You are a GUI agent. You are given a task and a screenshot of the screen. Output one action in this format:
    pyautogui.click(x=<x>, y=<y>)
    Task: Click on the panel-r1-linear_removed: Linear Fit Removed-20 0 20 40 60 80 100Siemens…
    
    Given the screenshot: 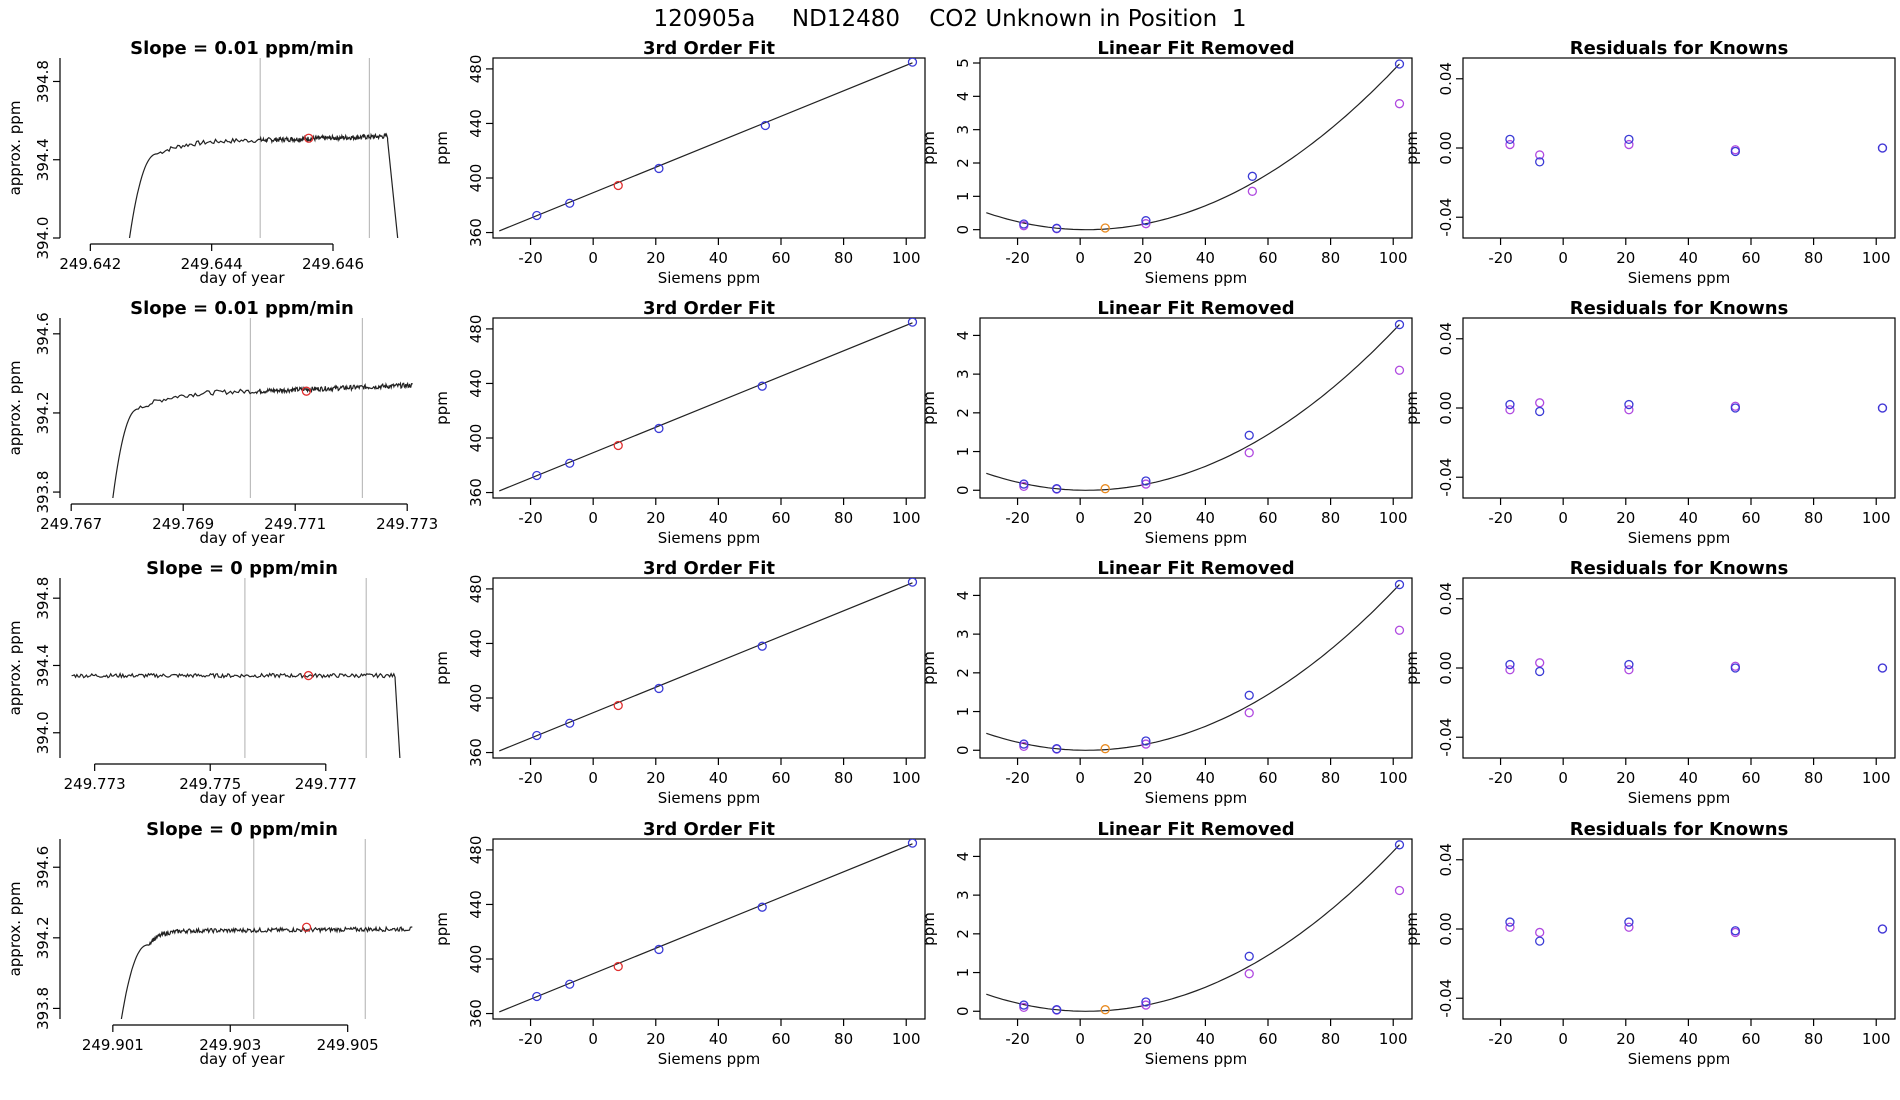 What is the action you would take?
    pyautogui.click(x=1166, y=162)
    